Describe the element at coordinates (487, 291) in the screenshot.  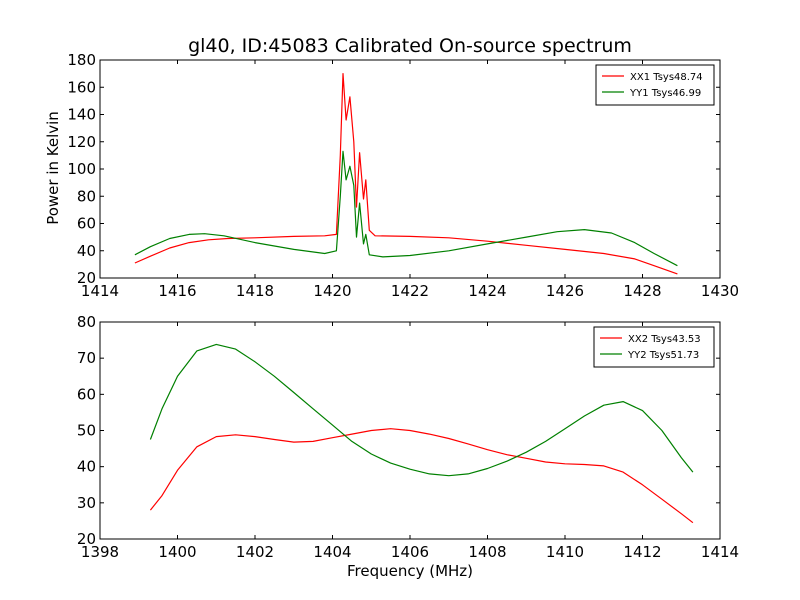
I see `x-tick-label: 1424` at that location.